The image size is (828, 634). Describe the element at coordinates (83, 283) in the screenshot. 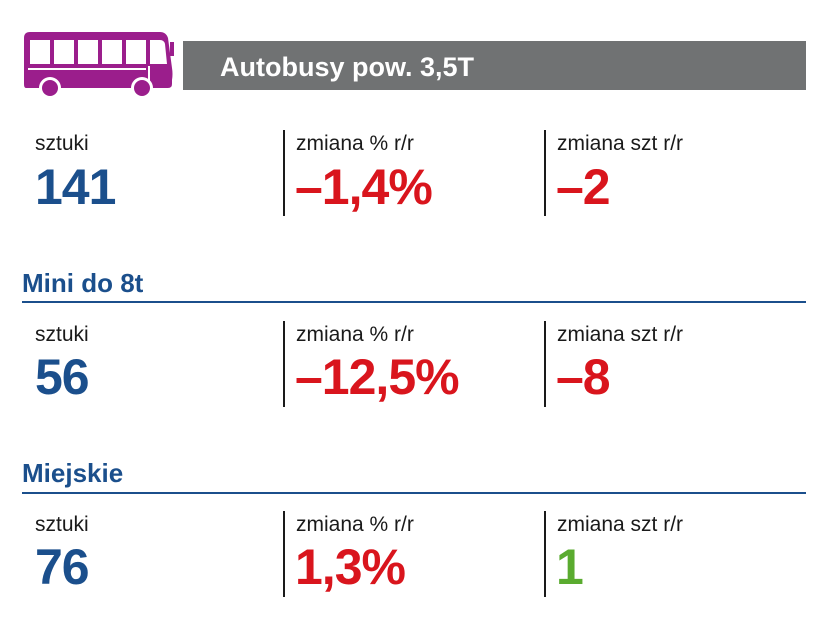

I see `section-title-mini: Mini do 8t` at that location.